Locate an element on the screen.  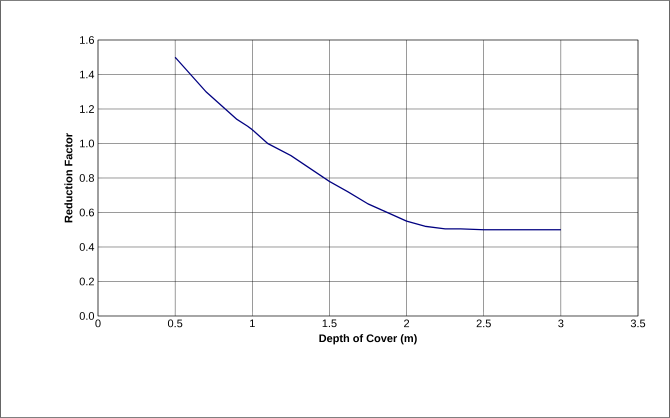
x-tick-label: 1.5 is located at coordinates (329, 324).